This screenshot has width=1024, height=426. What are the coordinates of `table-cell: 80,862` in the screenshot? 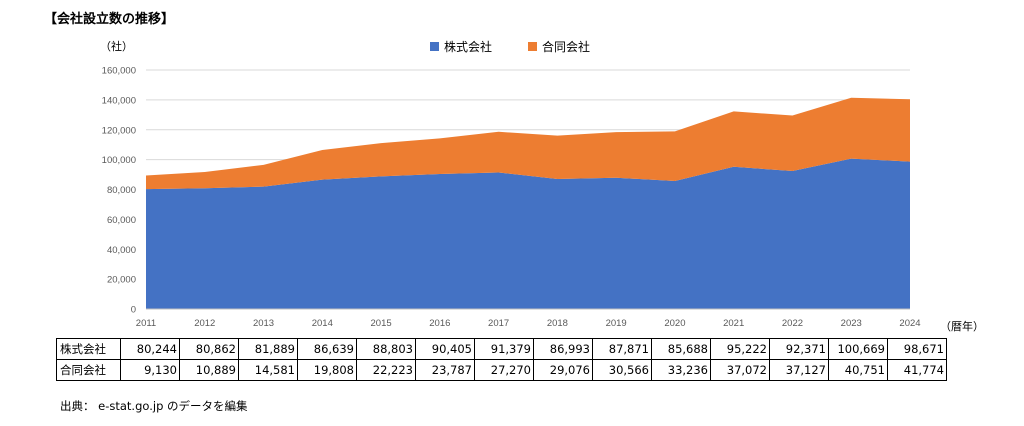 It's located at (209, 349).